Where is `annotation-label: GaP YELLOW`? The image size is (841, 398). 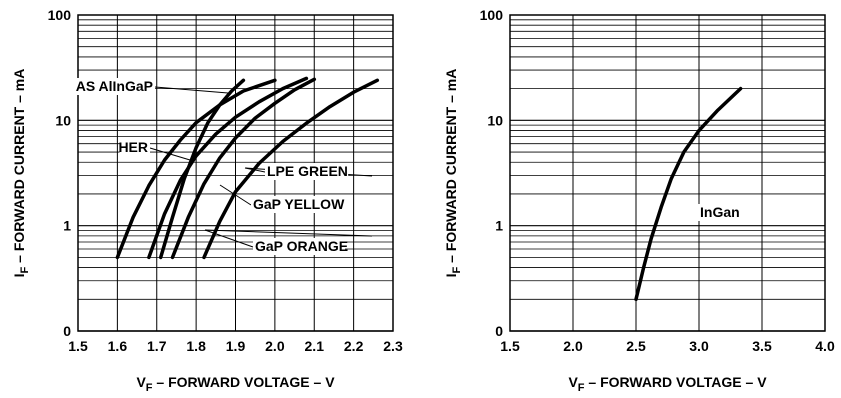
annotation-label: GaP YELLOW is located at coordinates (299, 204).